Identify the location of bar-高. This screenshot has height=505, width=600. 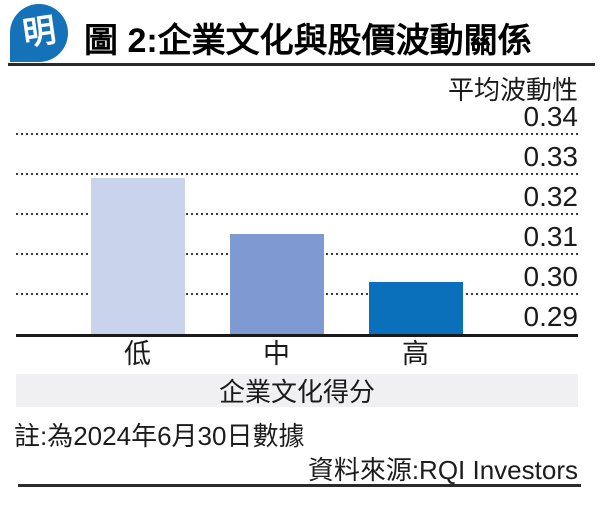
(415, 307).